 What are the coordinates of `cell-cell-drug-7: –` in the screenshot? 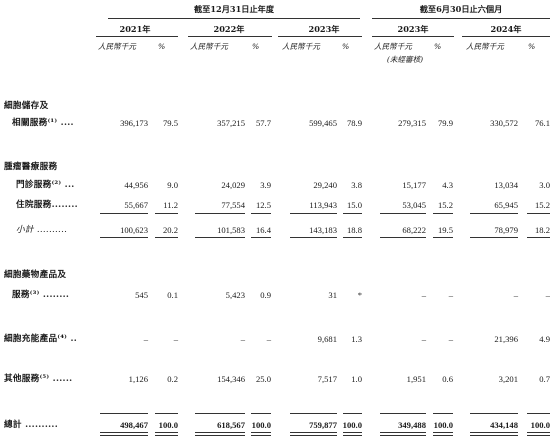 It's located at (450, 295).